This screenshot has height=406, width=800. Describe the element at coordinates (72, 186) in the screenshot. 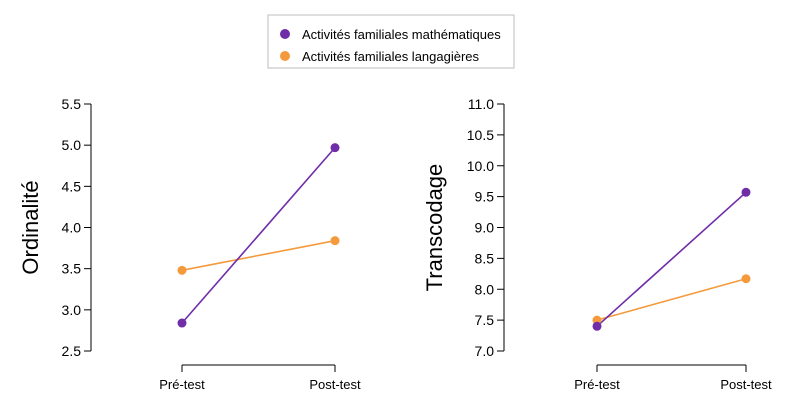

I see `y-tick-label: 4.5` at that location.